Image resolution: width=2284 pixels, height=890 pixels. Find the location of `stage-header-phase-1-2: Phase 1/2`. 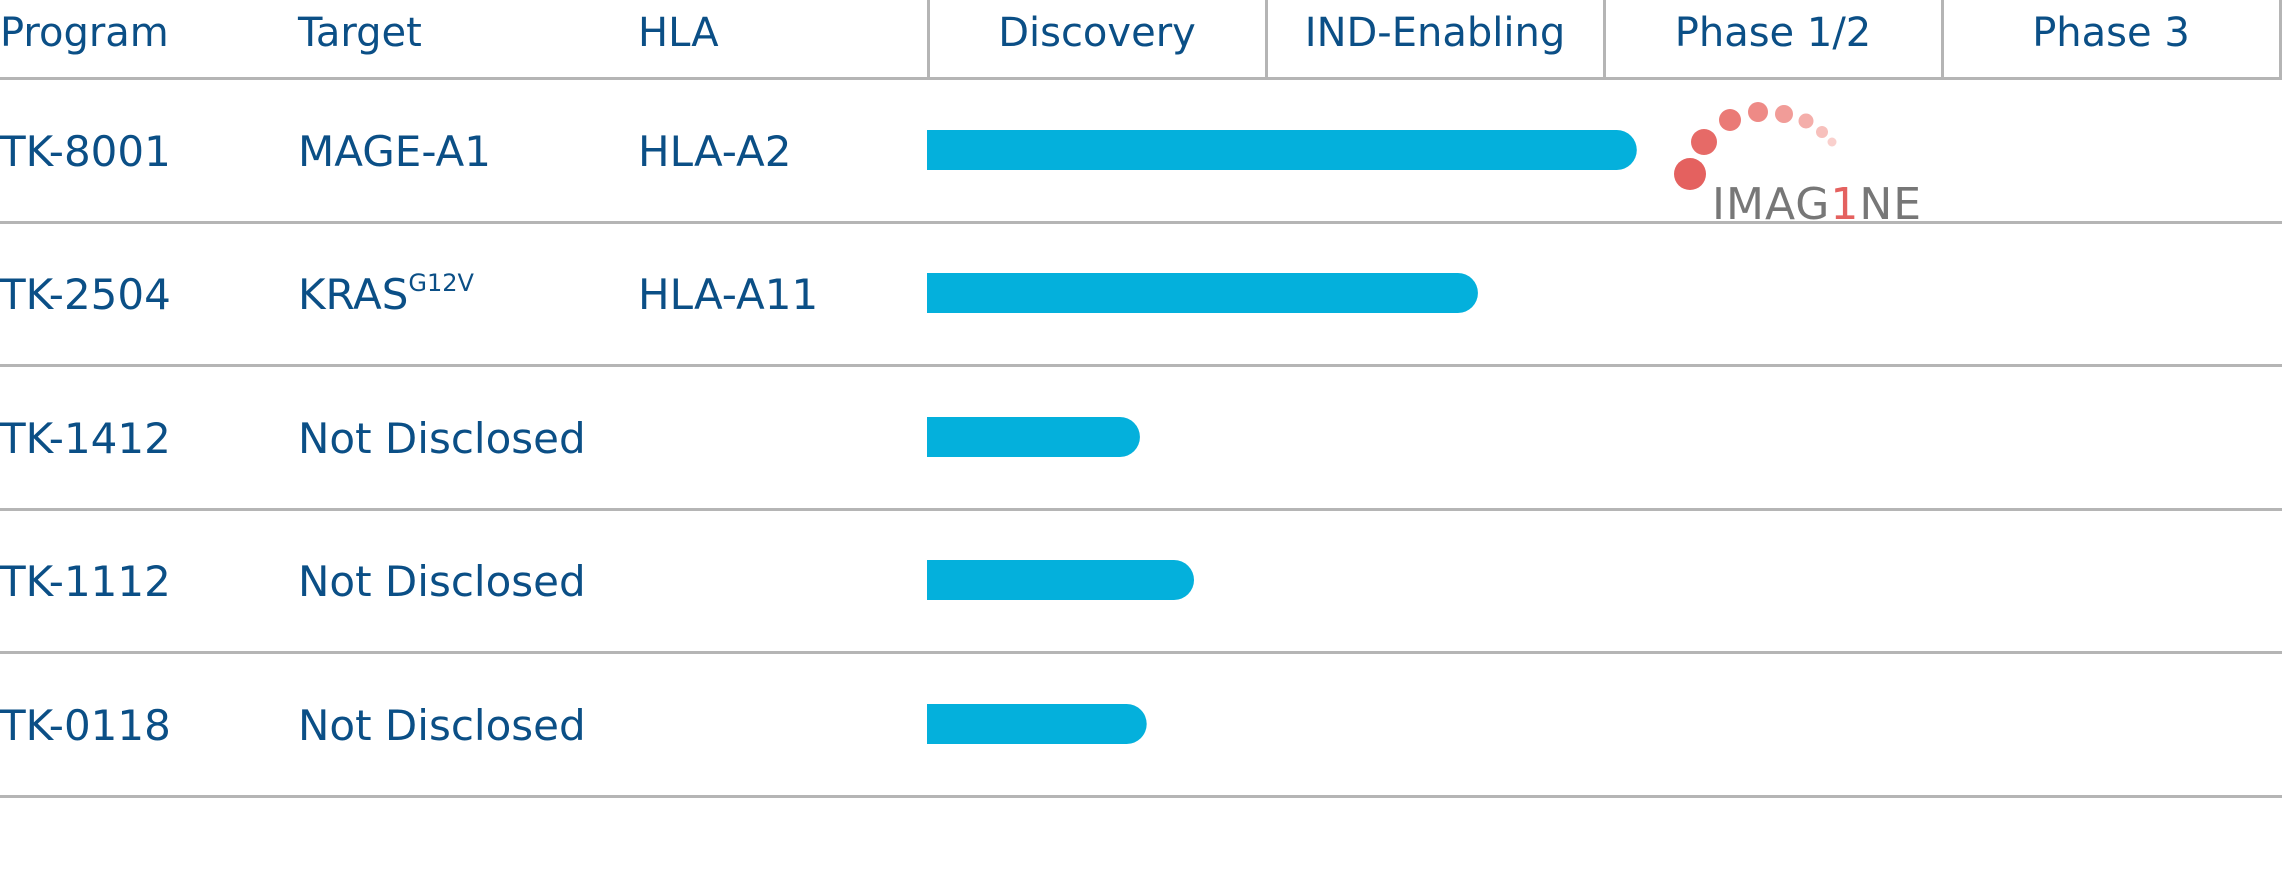

stage-header-phase-1-2: Phase 1/2 is located at coordinates (1773, 33).